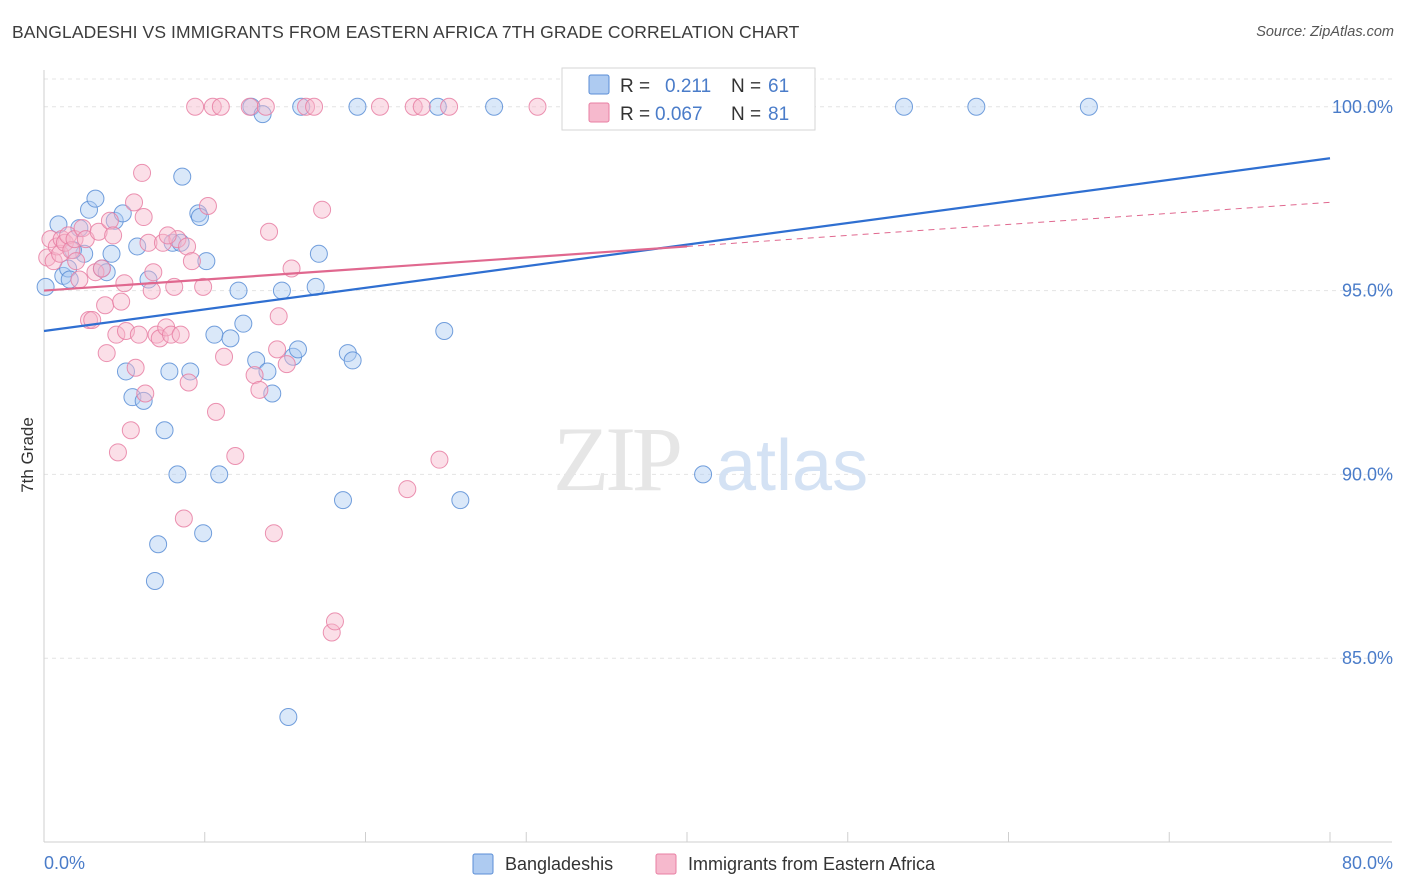  I want to click on legend-series-name-2: Immigrants from Eastern Africa, so click(812, 864).